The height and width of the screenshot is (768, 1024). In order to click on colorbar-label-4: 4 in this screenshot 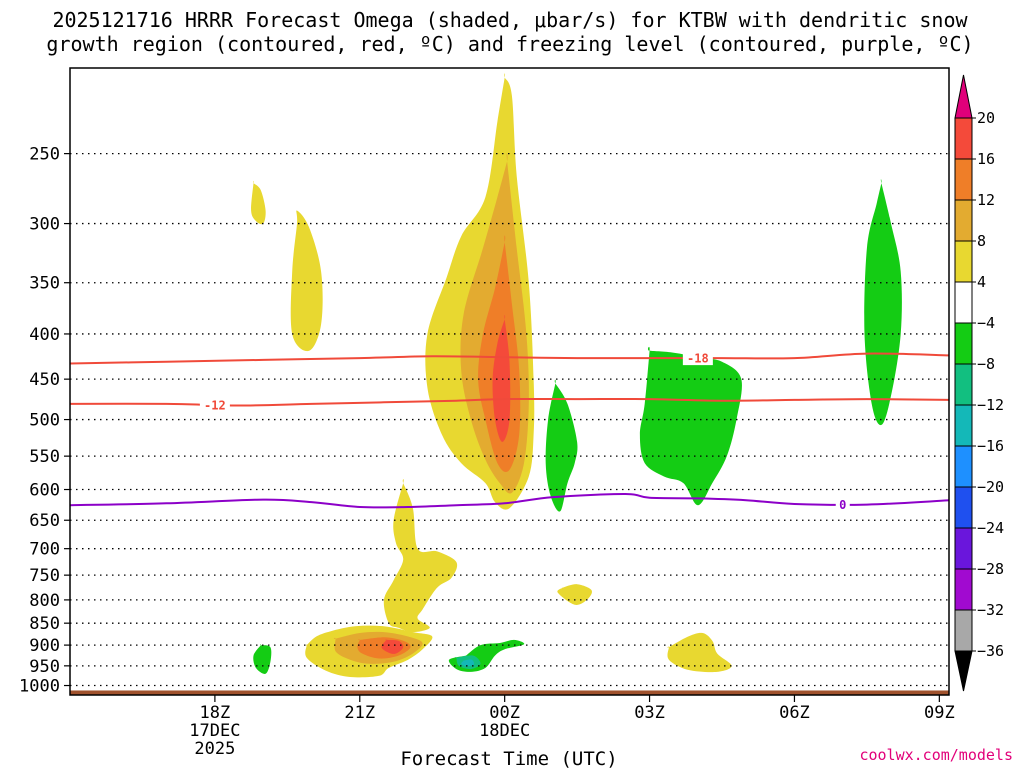, I will do `click(981, 282)`.